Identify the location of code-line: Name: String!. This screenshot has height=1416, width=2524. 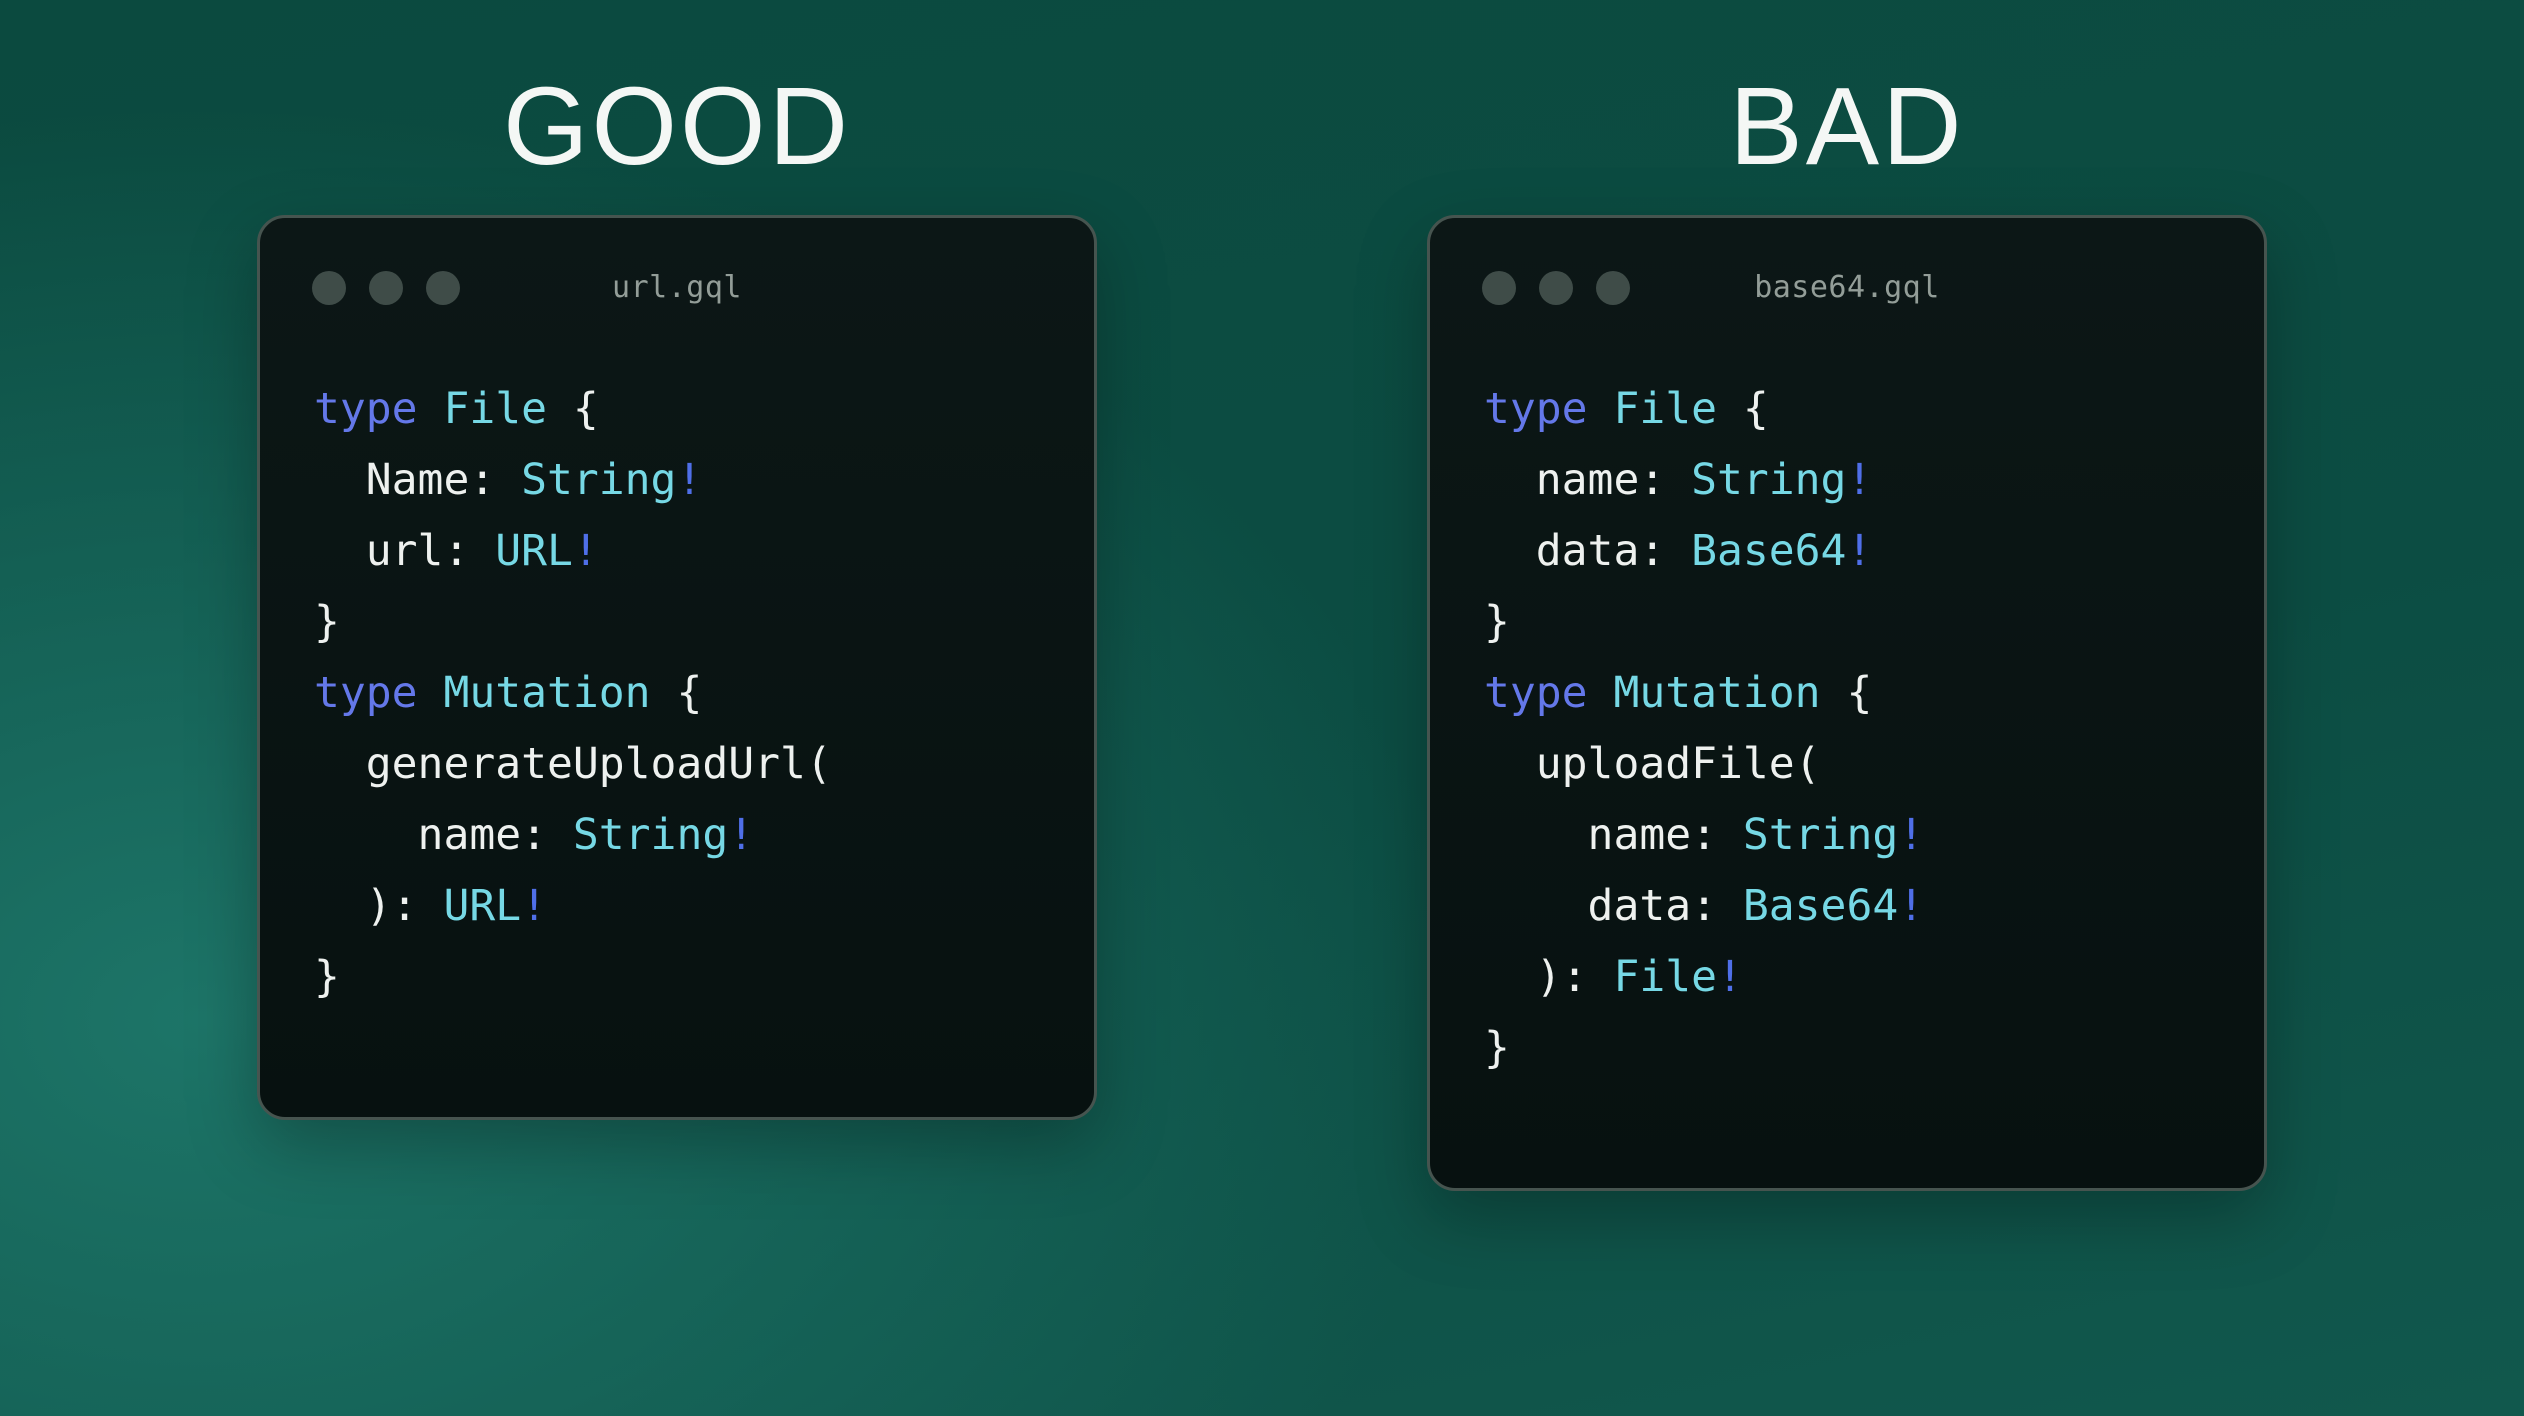
(677, 480).